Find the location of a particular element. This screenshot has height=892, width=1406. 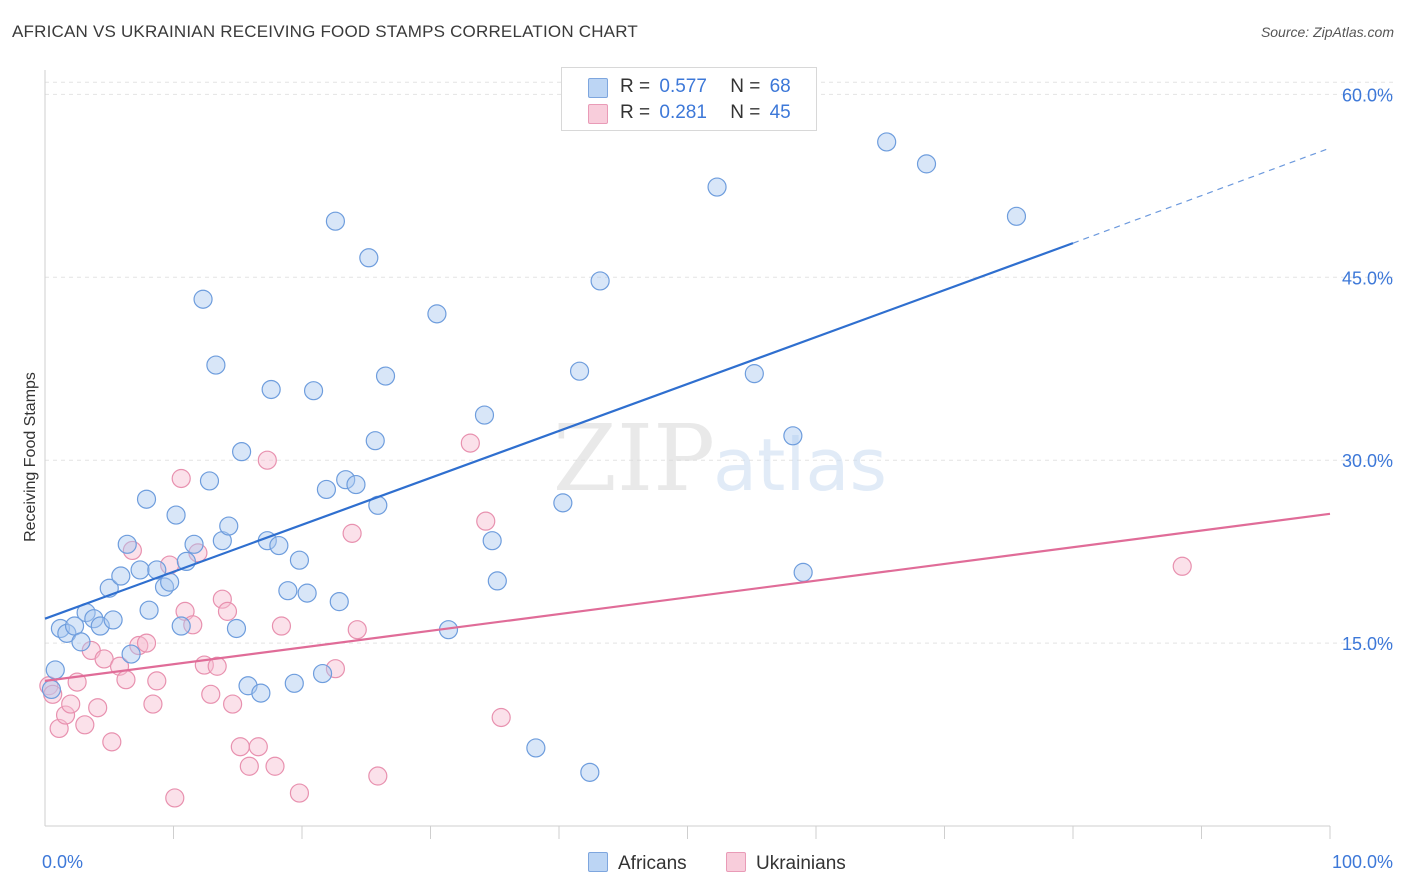

legend-swatch-ukrainians is located at coordinates (598, 114).